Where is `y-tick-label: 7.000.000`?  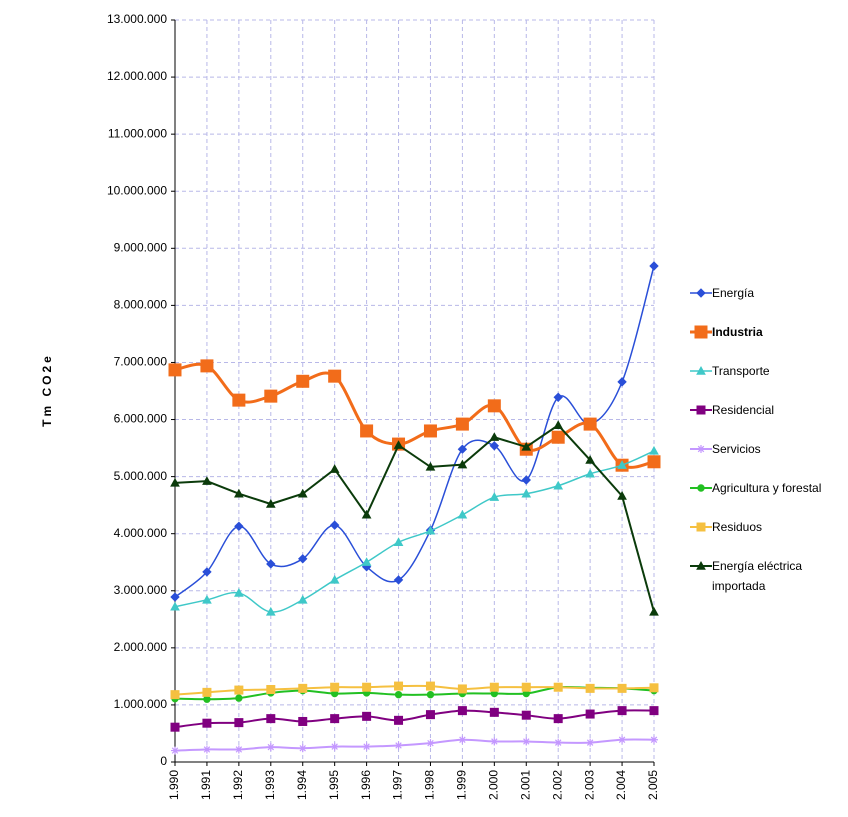 y-tick-label: 7.000.000 is located at coordinates (141, 362).